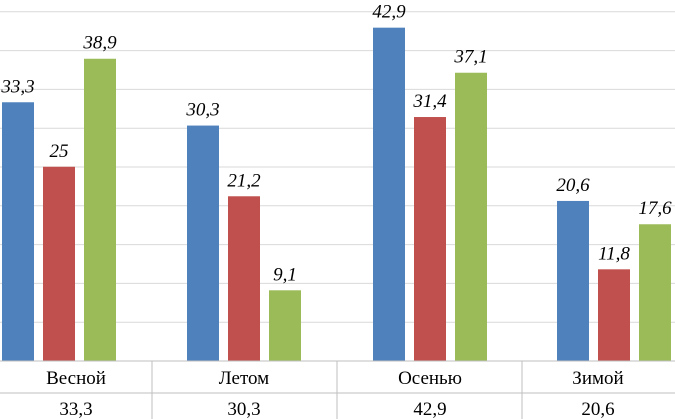 The image size is (675, 419). What do you see at coordinates (99, 43) in the screenshot?
I see `value-label-series3-0: 38,9` at bounding box center [99, 43].